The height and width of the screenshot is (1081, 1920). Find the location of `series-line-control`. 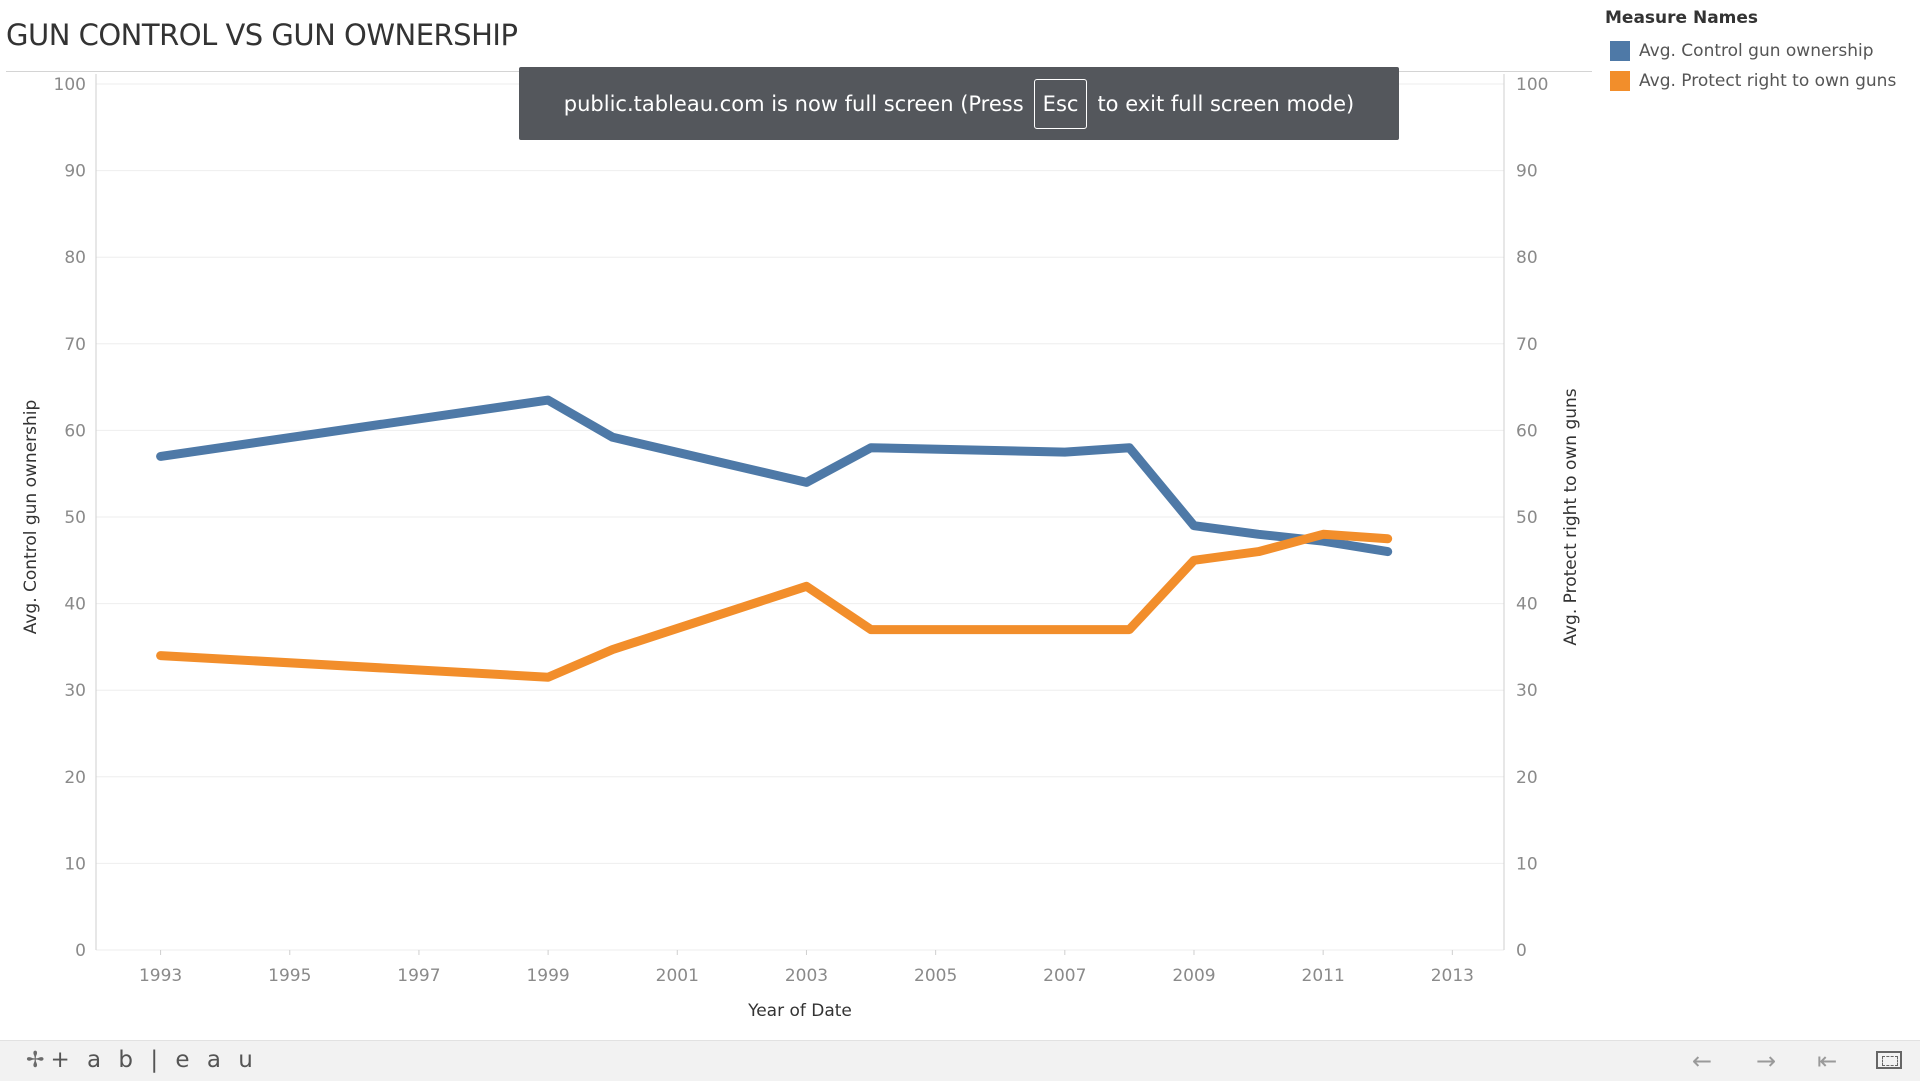

series-line-control is located at coordinates (774, 476).